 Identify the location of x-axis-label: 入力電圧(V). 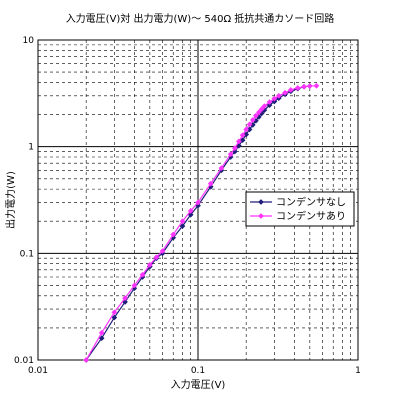
(198, 384).